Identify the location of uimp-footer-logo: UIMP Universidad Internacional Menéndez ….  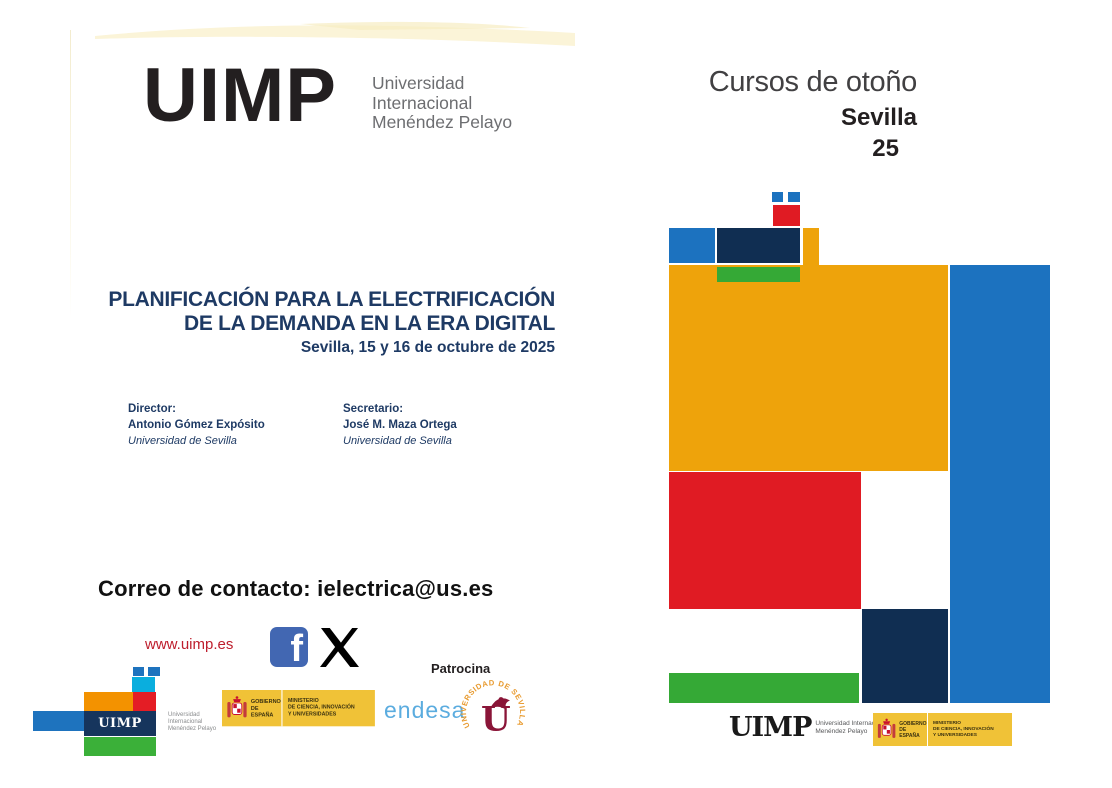
(809, 727).